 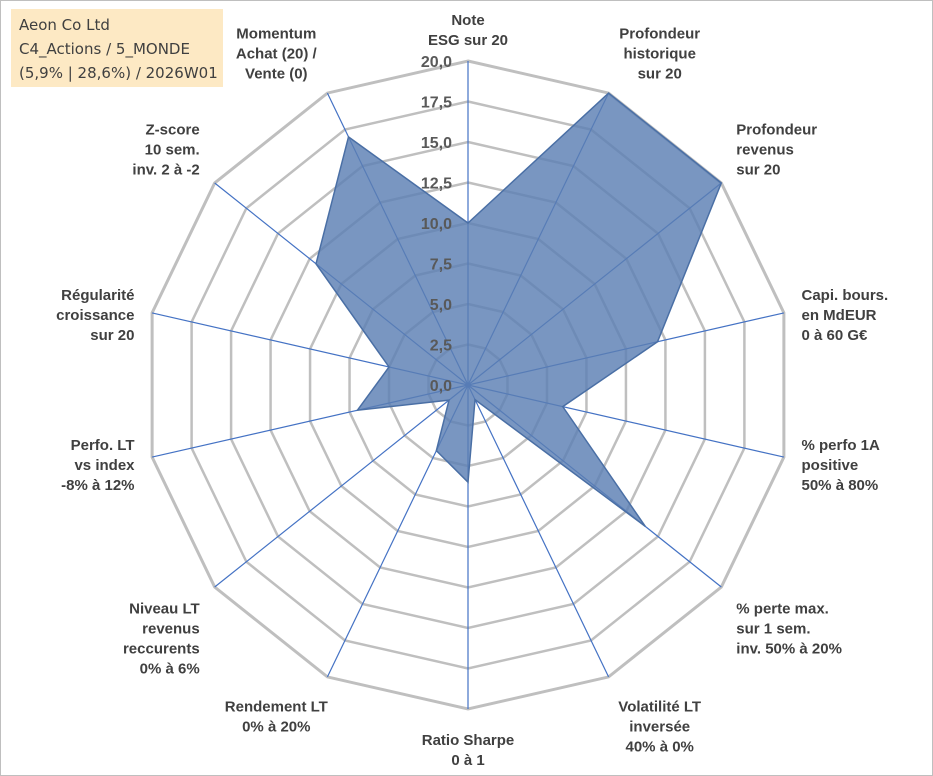 I want to click on axis-label-line: % perte max., so click(x=782, y=609).